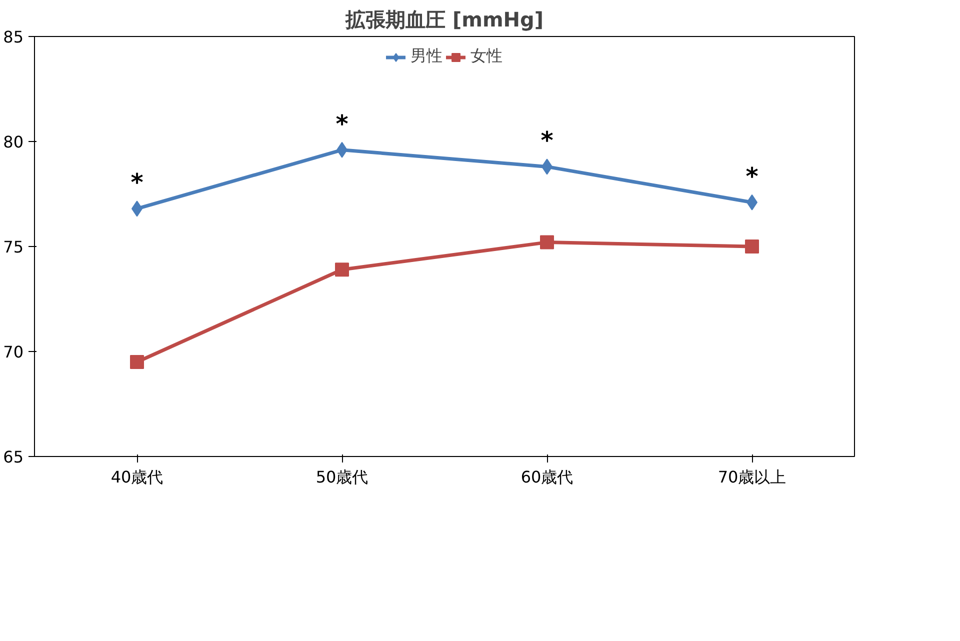 This screenshot has width=960, height=641. I want to click on chart-title: 拡張期血圧 [mmHg], so click(444, 20).